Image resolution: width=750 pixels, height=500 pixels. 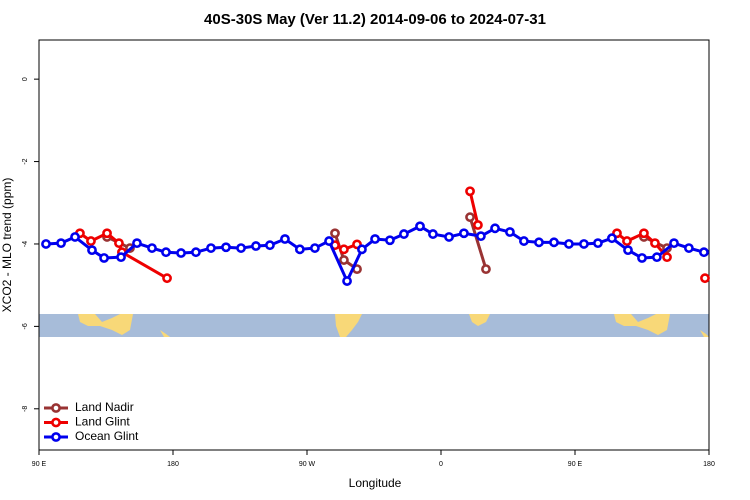 I want to click on legend-label: Land Nadir, so click(x=104, y=407).